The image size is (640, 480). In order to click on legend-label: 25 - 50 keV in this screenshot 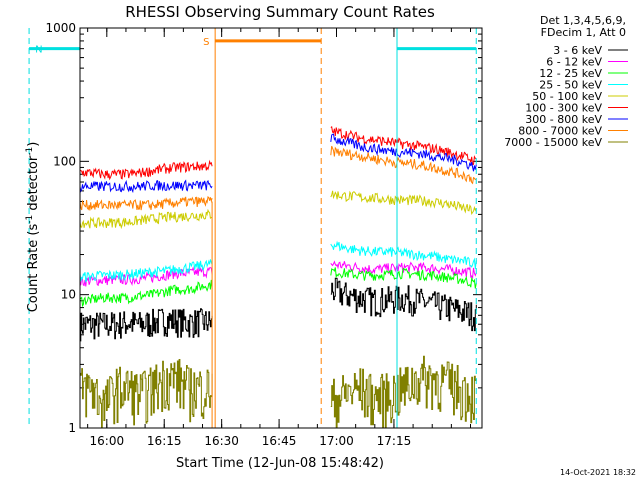, I will do `click(570, 85)`.